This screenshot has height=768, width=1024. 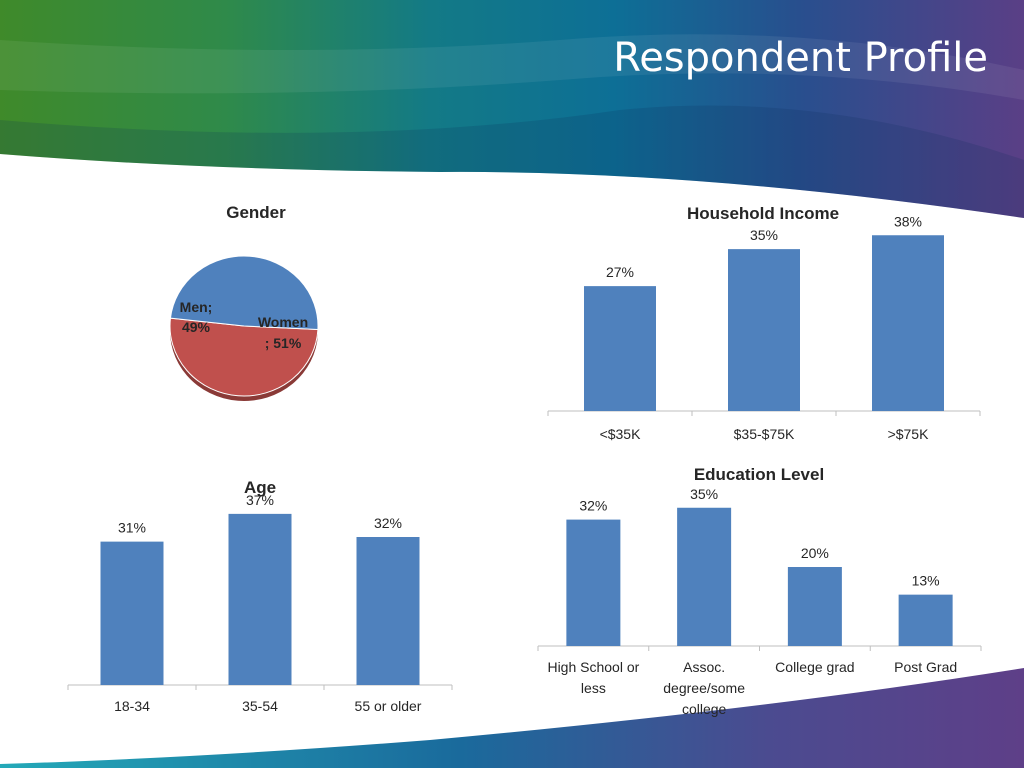 I want to click on pie-label: Men;, so click(x=196, y=307).